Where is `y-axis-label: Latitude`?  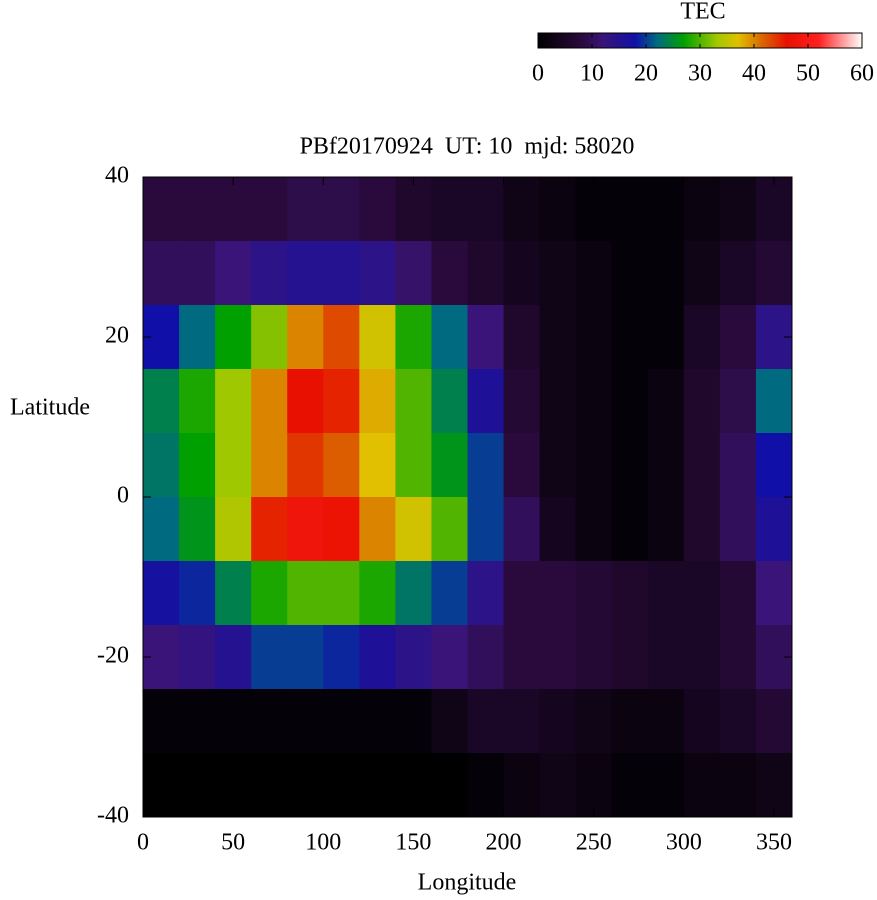
y-axis-label: Latitude is located at coordinates (50, 408).